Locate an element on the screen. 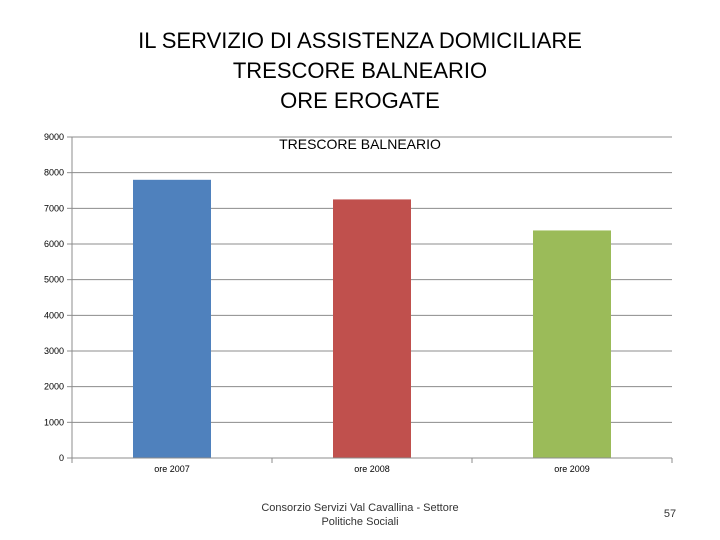 This screenshot has height=540, width=720. y-tick-label: 9000 is located at coordinates (54, 137).